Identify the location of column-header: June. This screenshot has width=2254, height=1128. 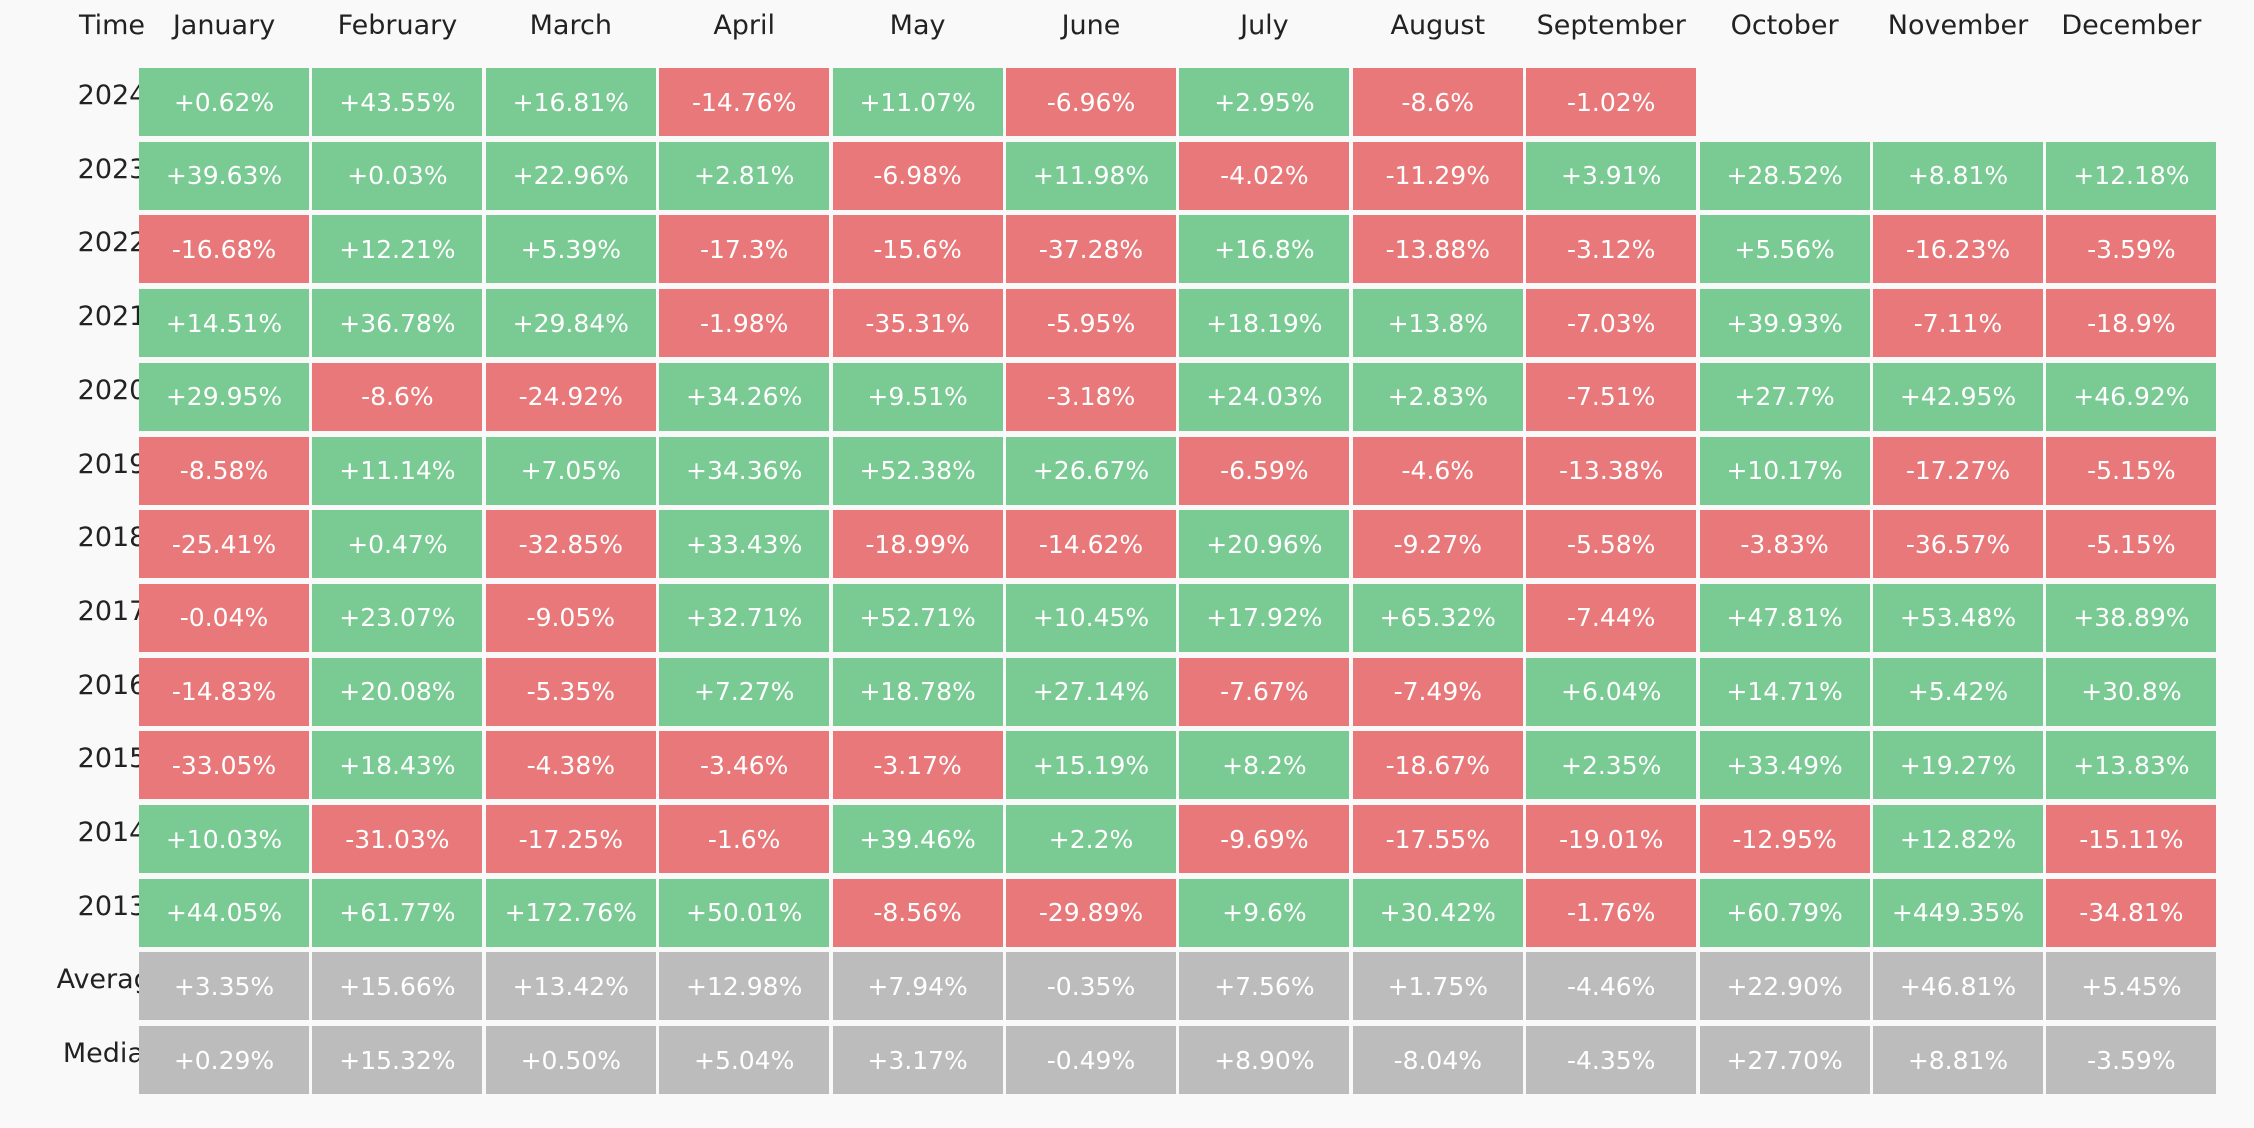
(1091, 25).